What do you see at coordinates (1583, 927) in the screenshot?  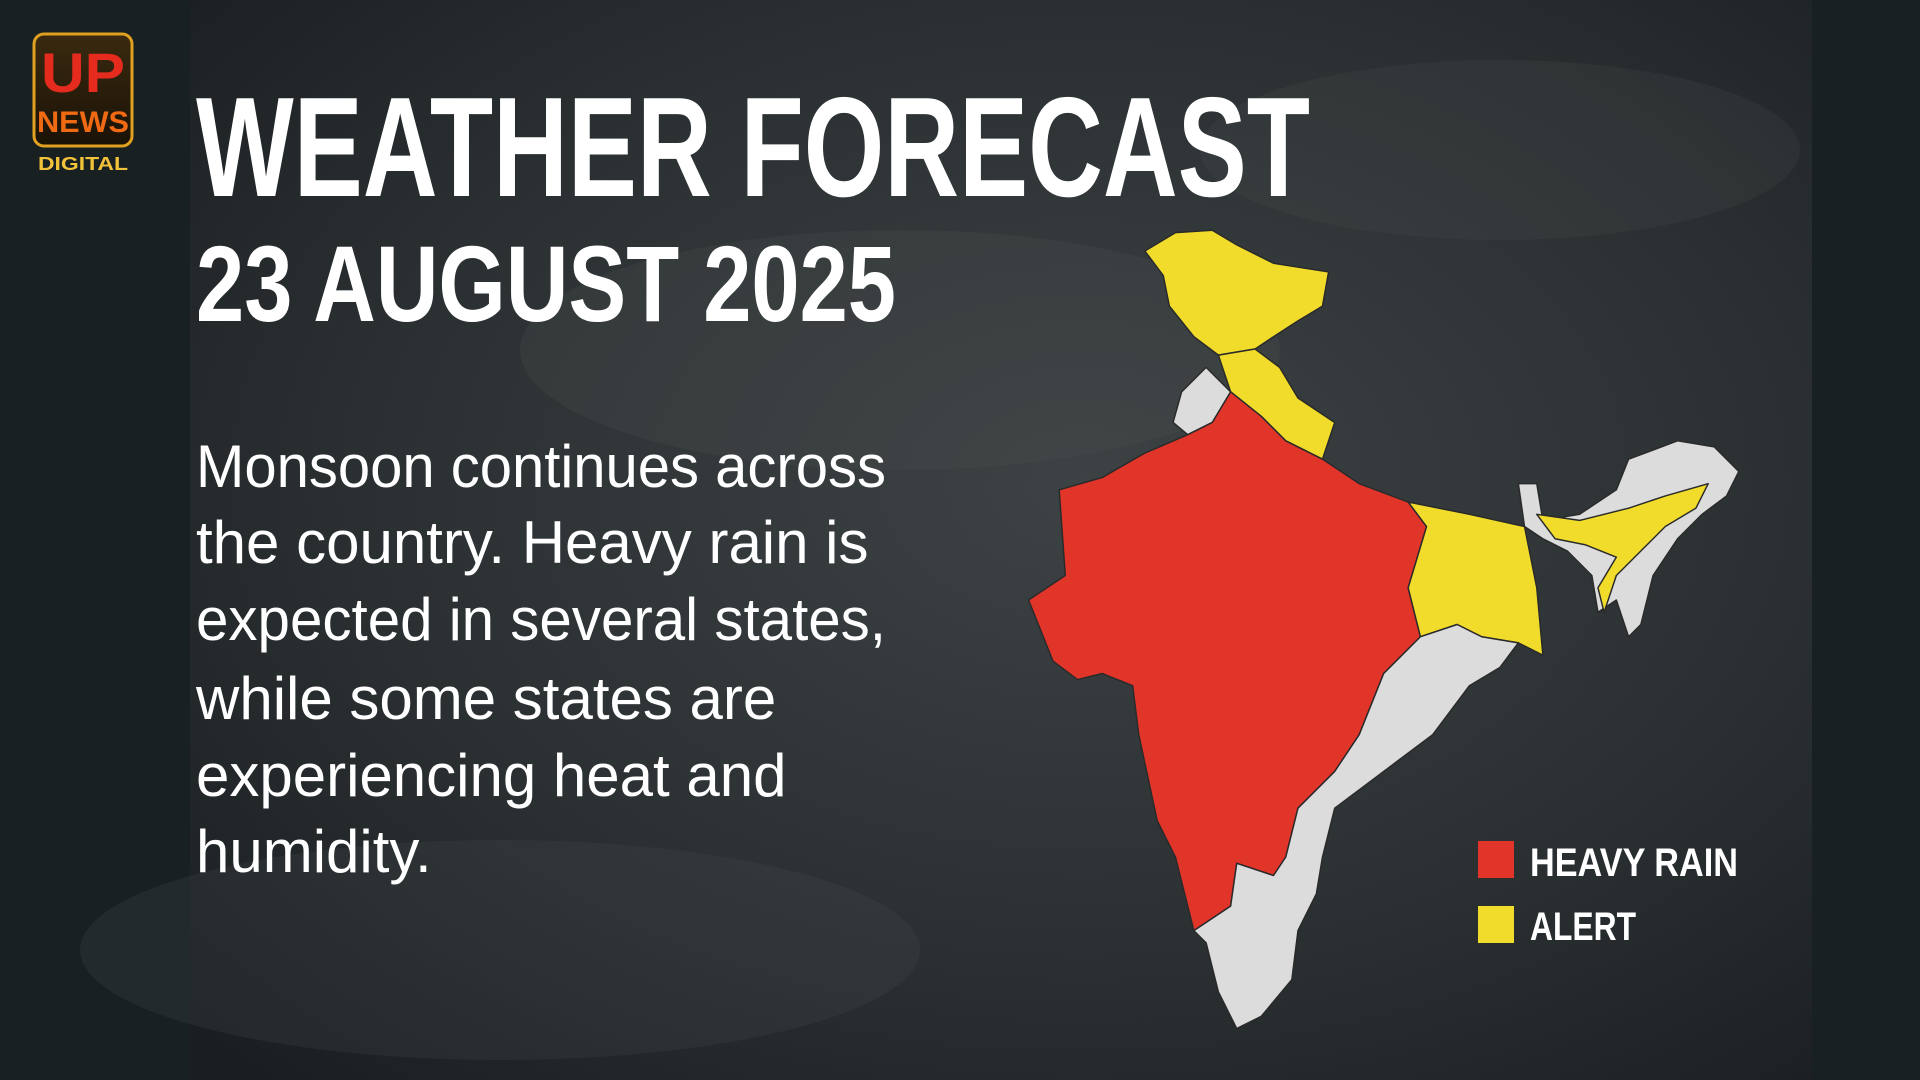 I see `legend-label: ALERT` at bounding box center [1583, 927].